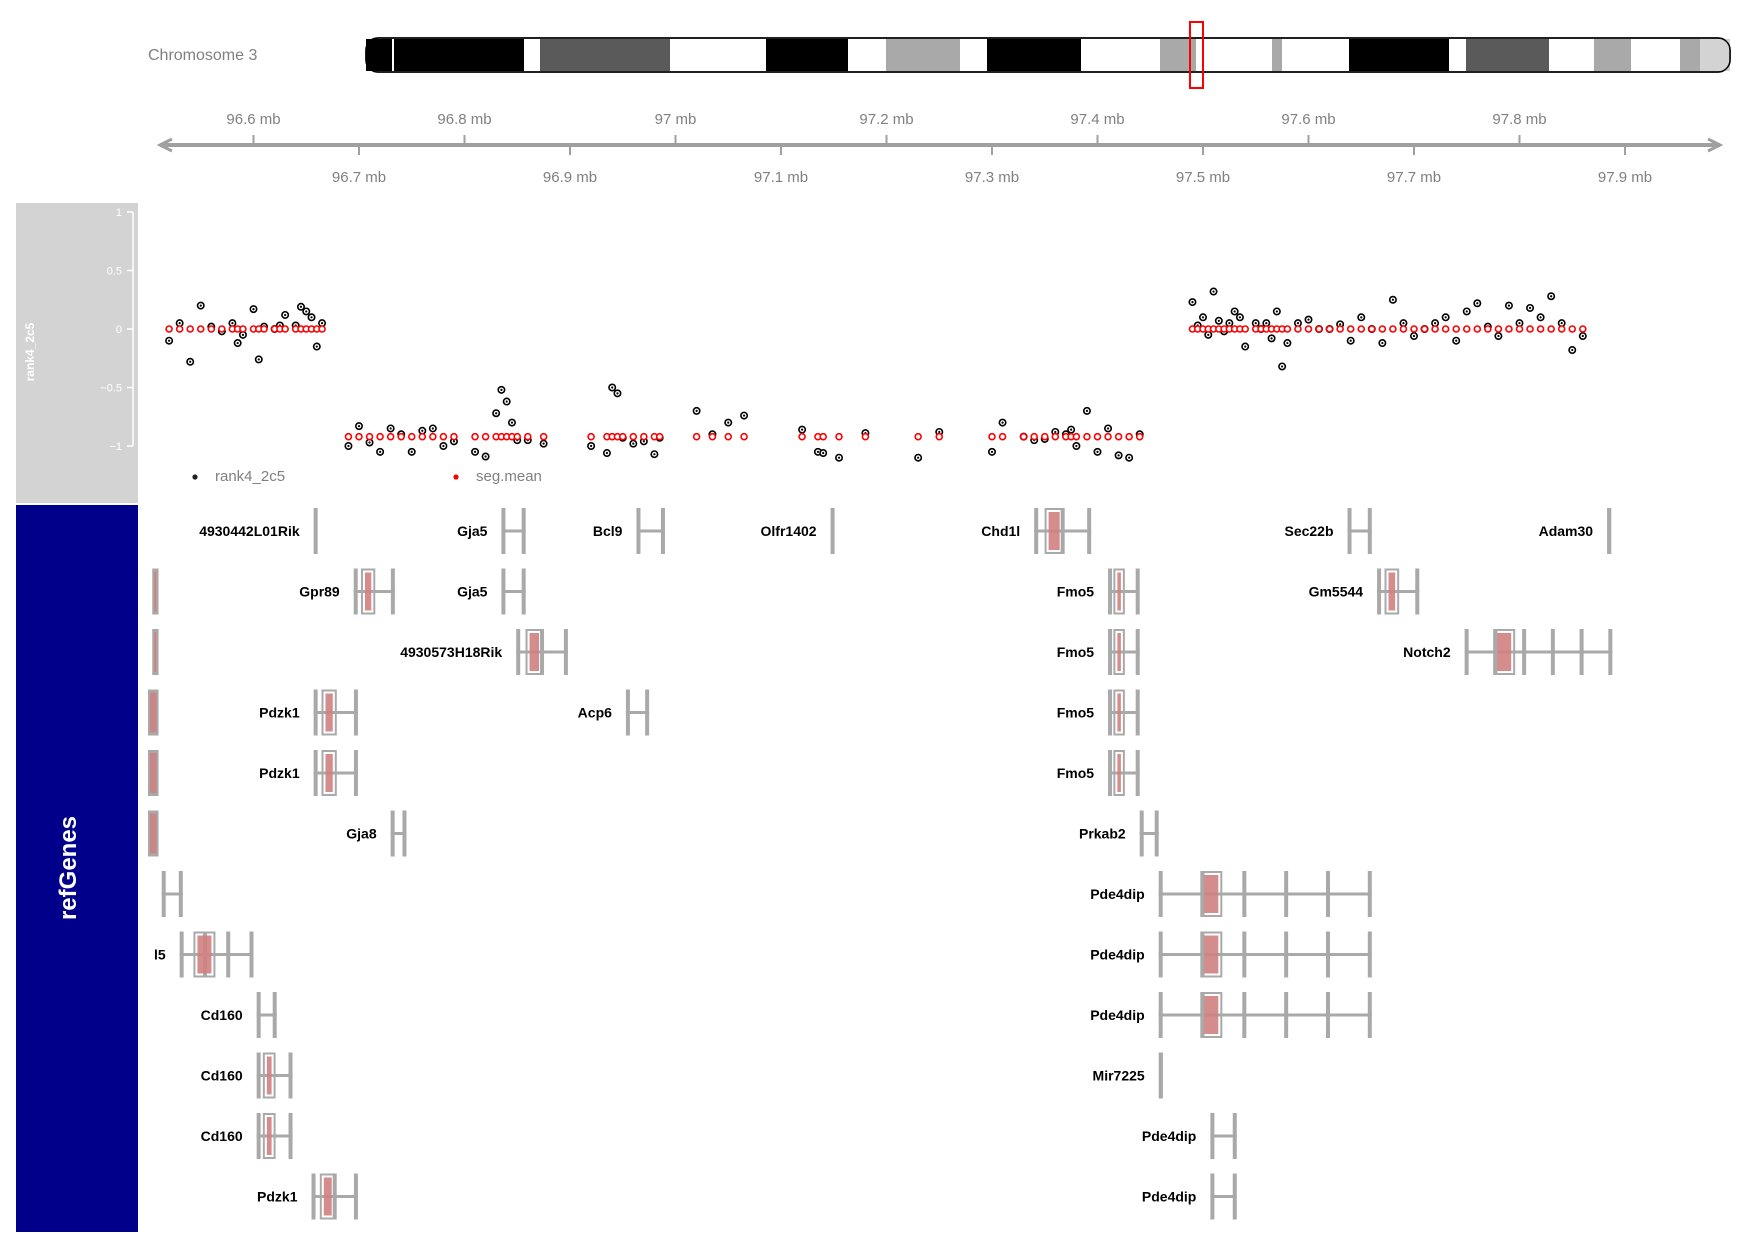 The width and height of the screenshot is (1752, 1240). I want to click on gene-track-header, so click(77, 868).